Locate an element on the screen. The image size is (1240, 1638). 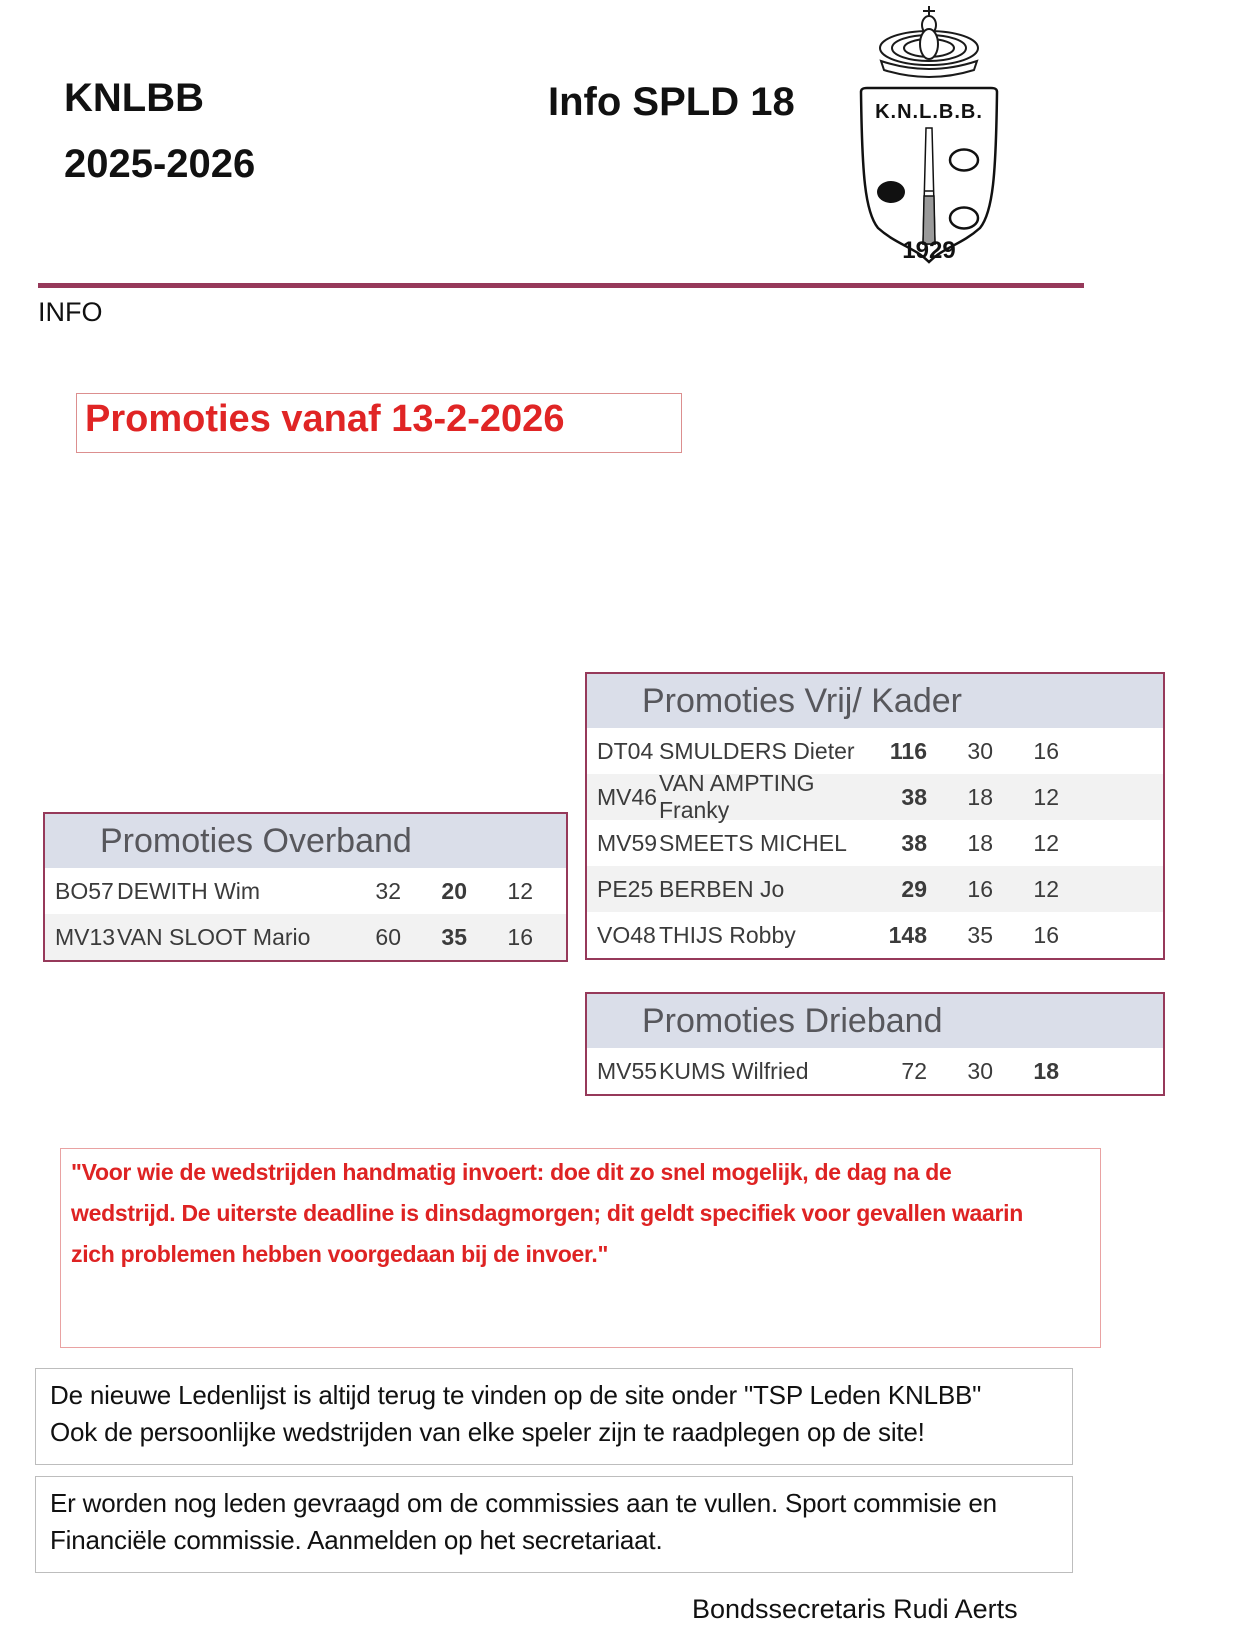
player-name: VAN SLOOT Mario is located at coordinates (214, 936).